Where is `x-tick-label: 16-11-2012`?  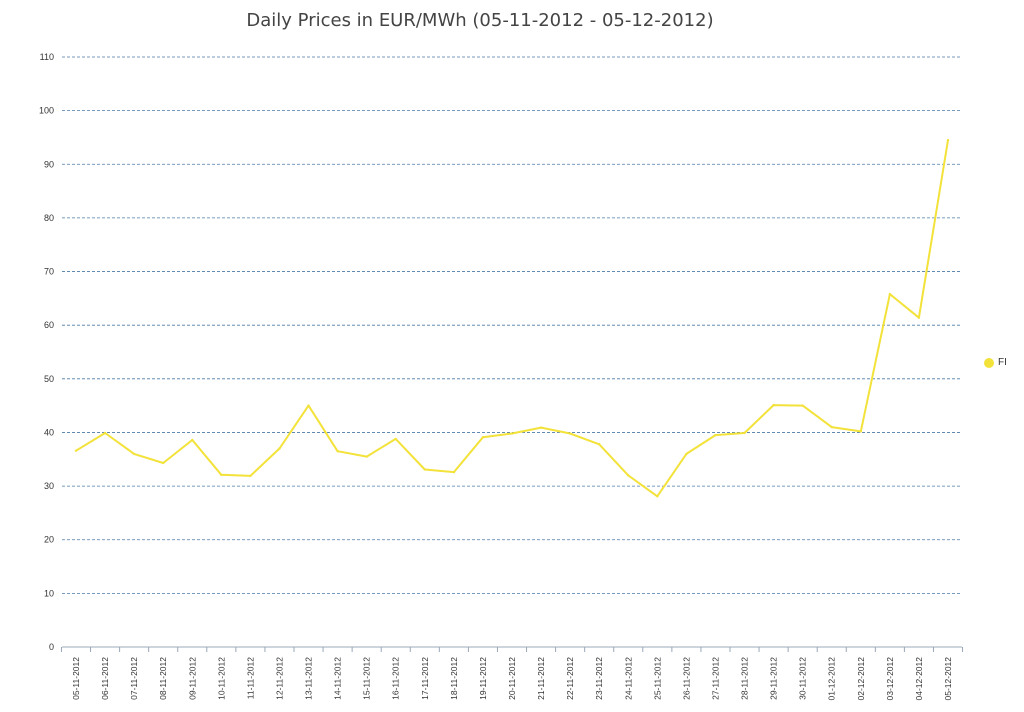
x-tick-label: 16-11-2012 is located at coordinates (396, 678).